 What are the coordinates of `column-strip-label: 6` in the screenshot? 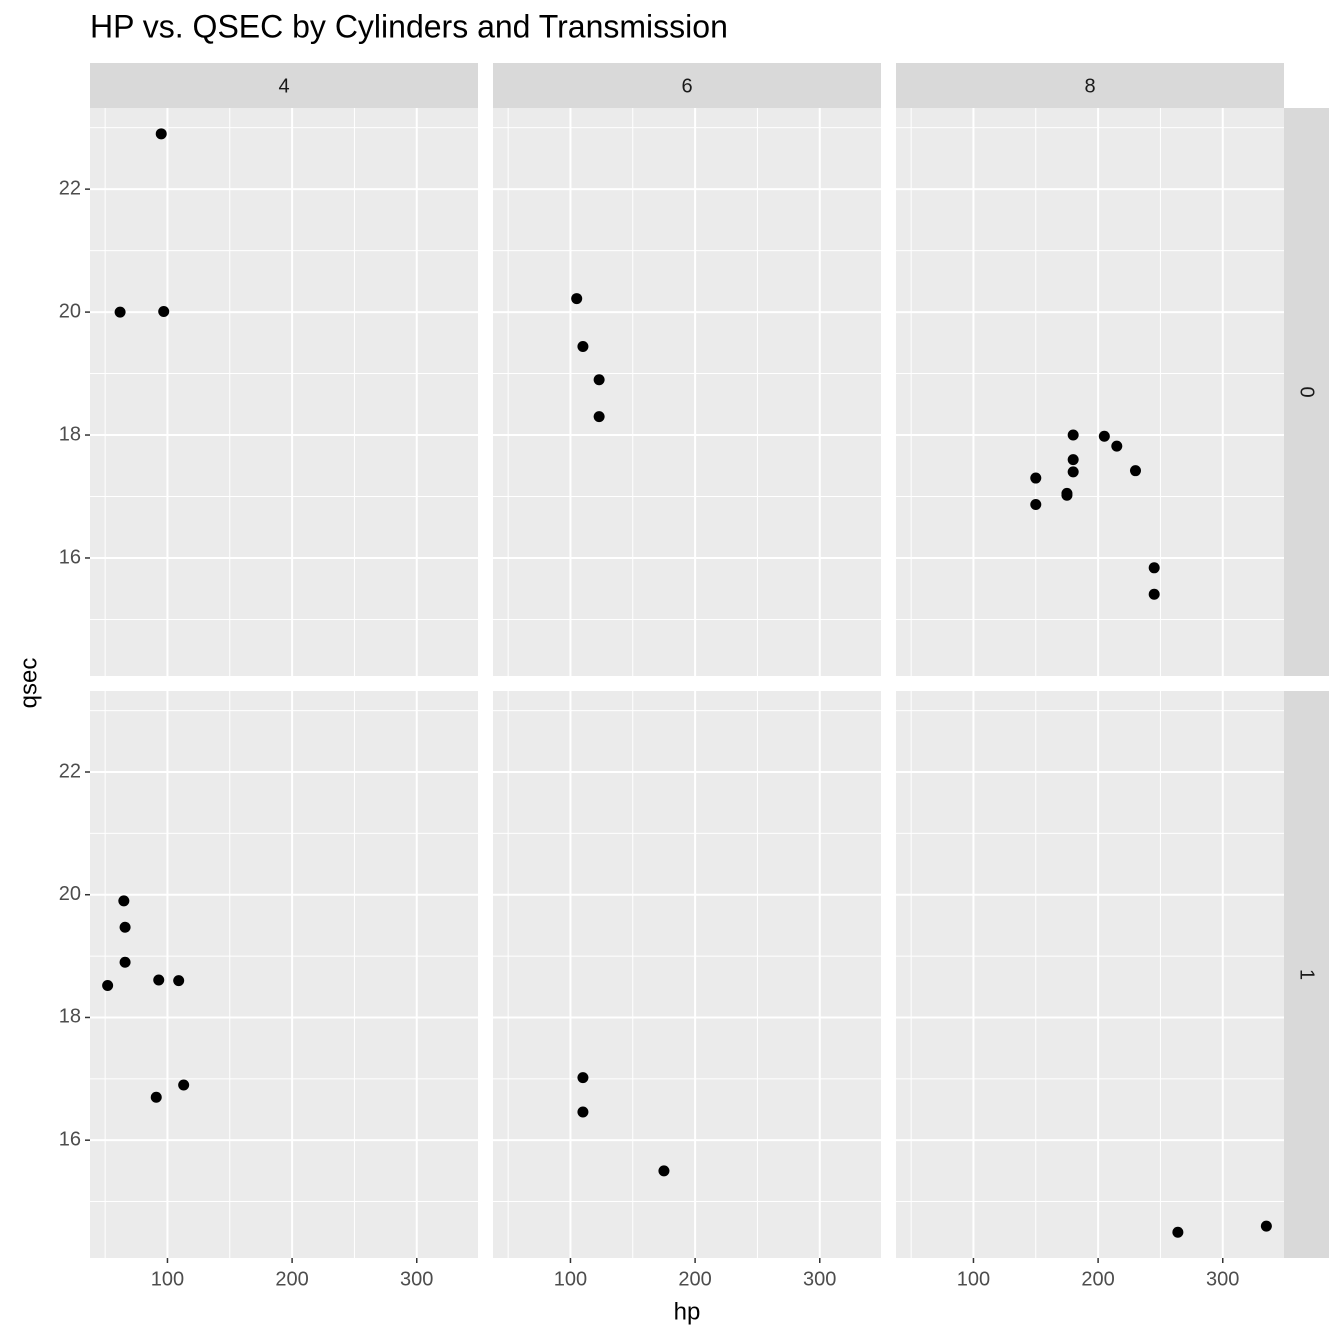 It's located at (686, 86).